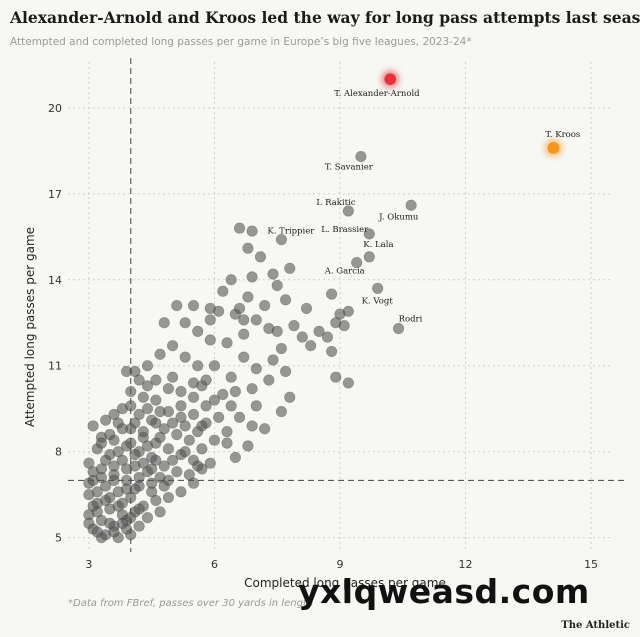 This screenshot has height=637, width=640. I want to click on x-tick-label: 9, so click(340, 564).